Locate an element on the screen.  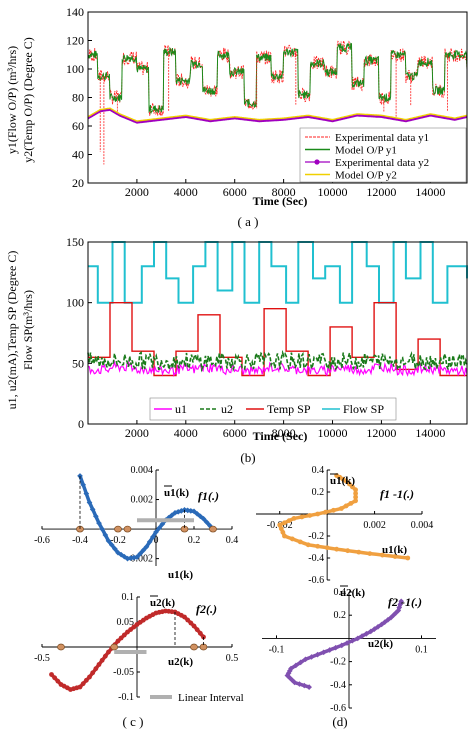
y-tick-label: 50 is located at coordinates (78, 363).